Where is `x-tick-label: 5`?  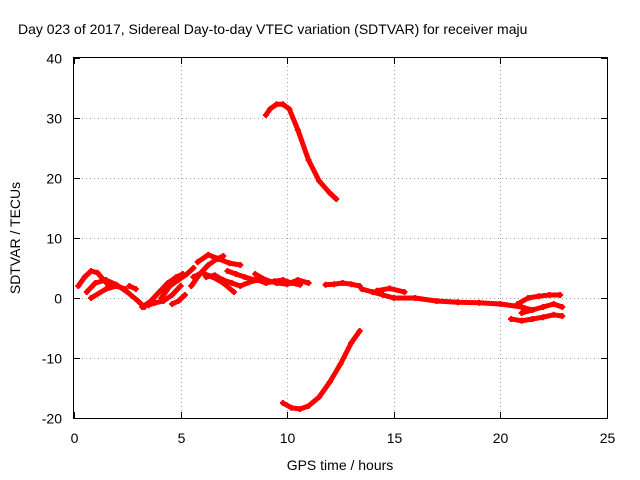 x-tick-label: 5 is located at coordinates (182, 438).